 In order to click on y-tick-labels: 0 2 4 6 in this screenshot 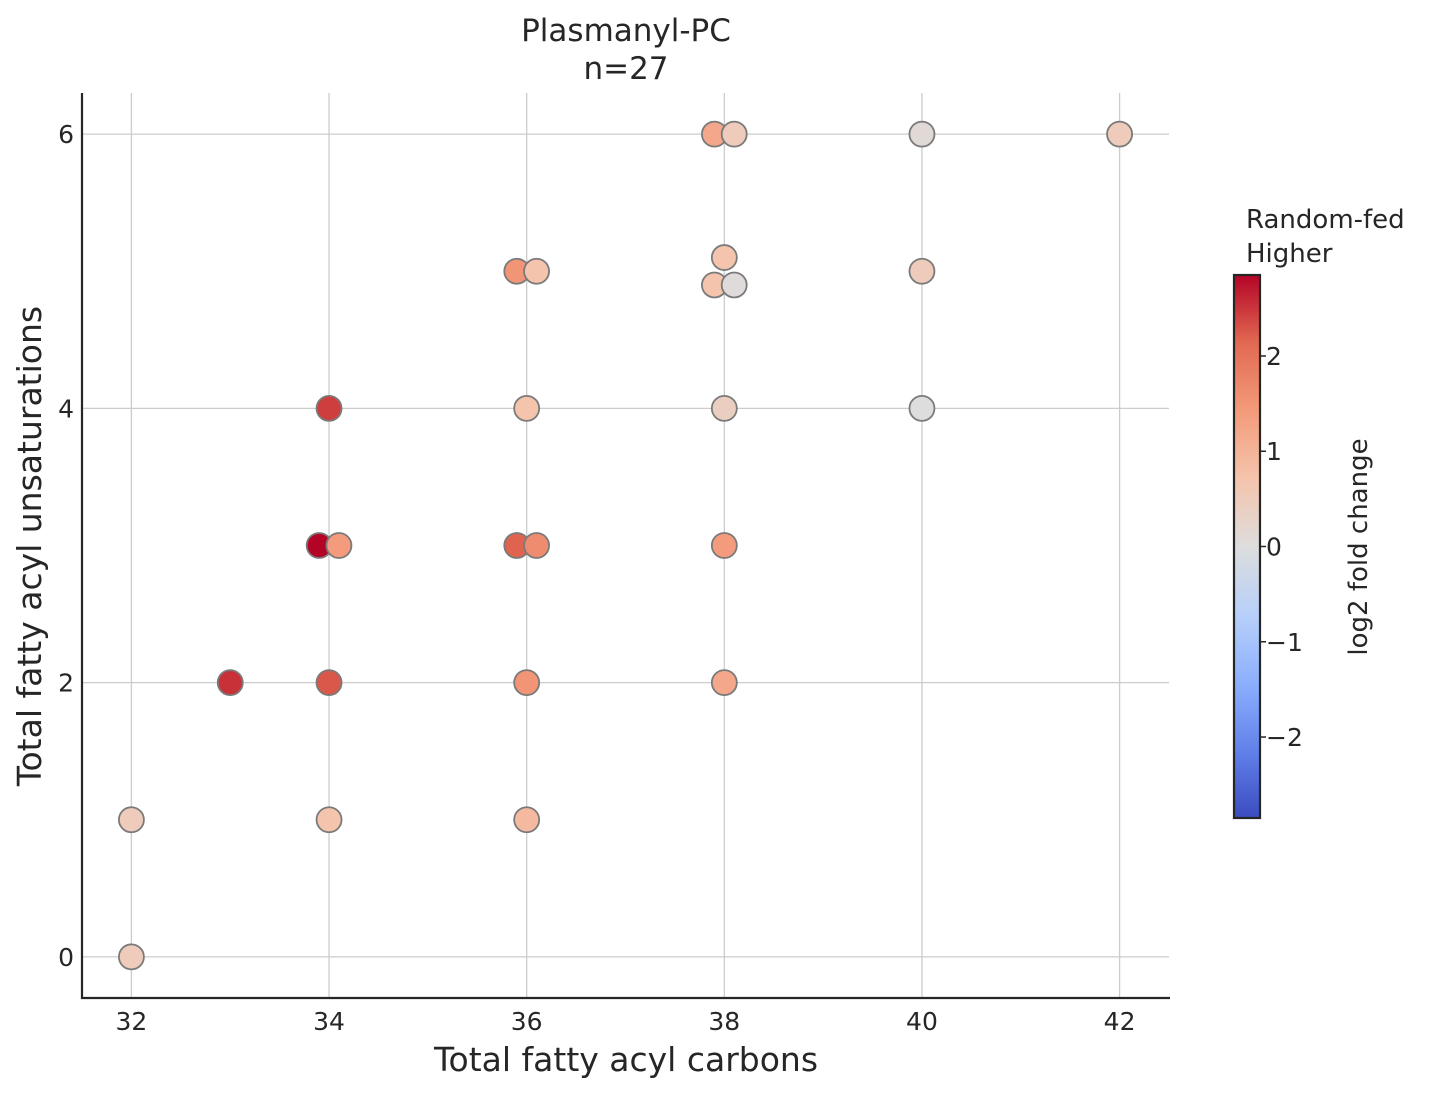, I will do `click(66, 546)`.